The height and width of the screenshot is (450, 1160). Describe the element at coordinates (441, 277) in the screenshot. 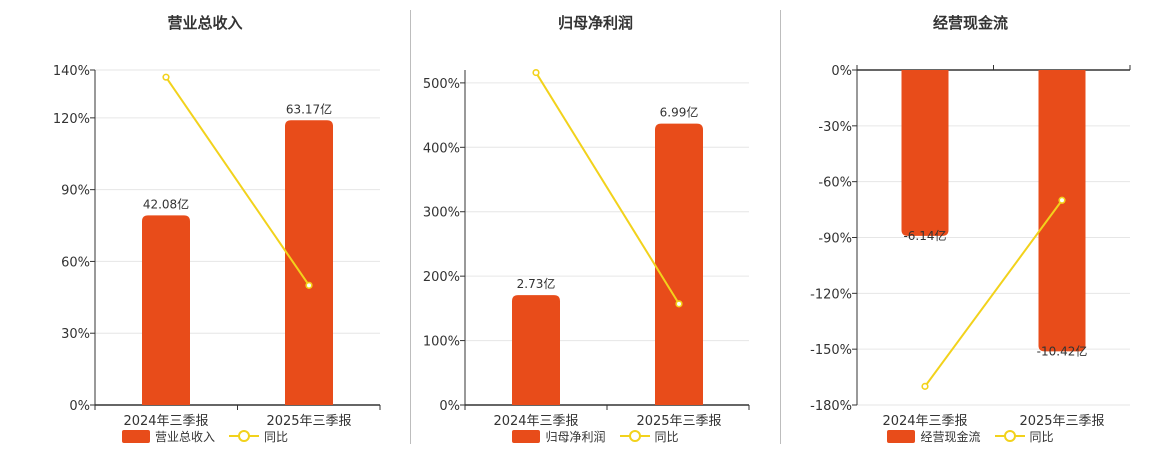

I see `y-tick-label: 200%` at that location.